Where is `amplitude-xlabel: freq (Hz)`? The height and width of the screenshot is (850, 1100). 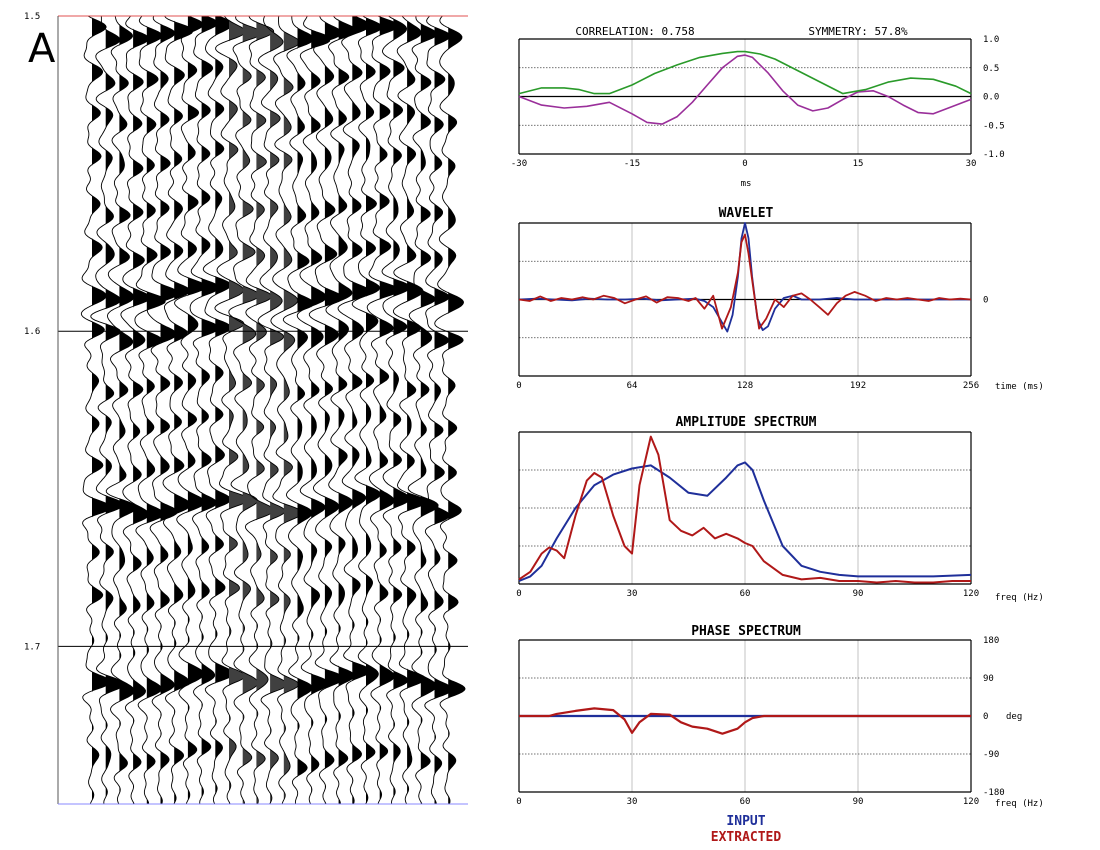
amplitude-xlabel: freq (Hz) is located at coordinates (1019, 598).